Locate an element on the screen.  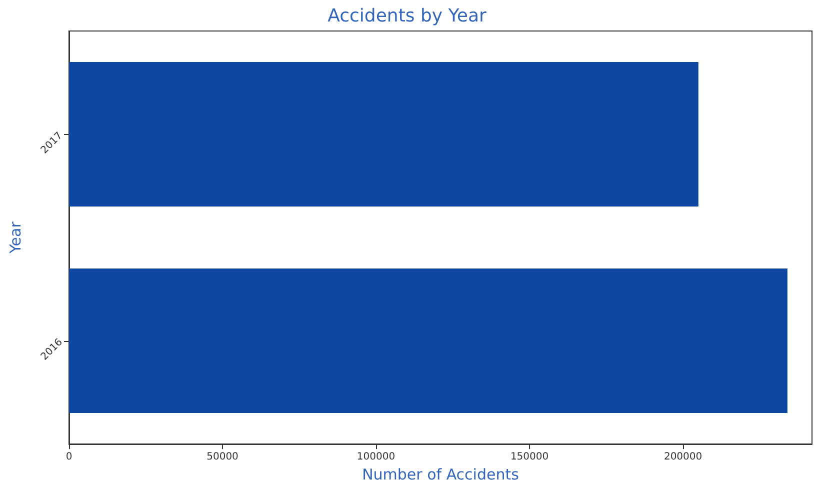
y-axis-title: Year is located at coordinates (15, 237).